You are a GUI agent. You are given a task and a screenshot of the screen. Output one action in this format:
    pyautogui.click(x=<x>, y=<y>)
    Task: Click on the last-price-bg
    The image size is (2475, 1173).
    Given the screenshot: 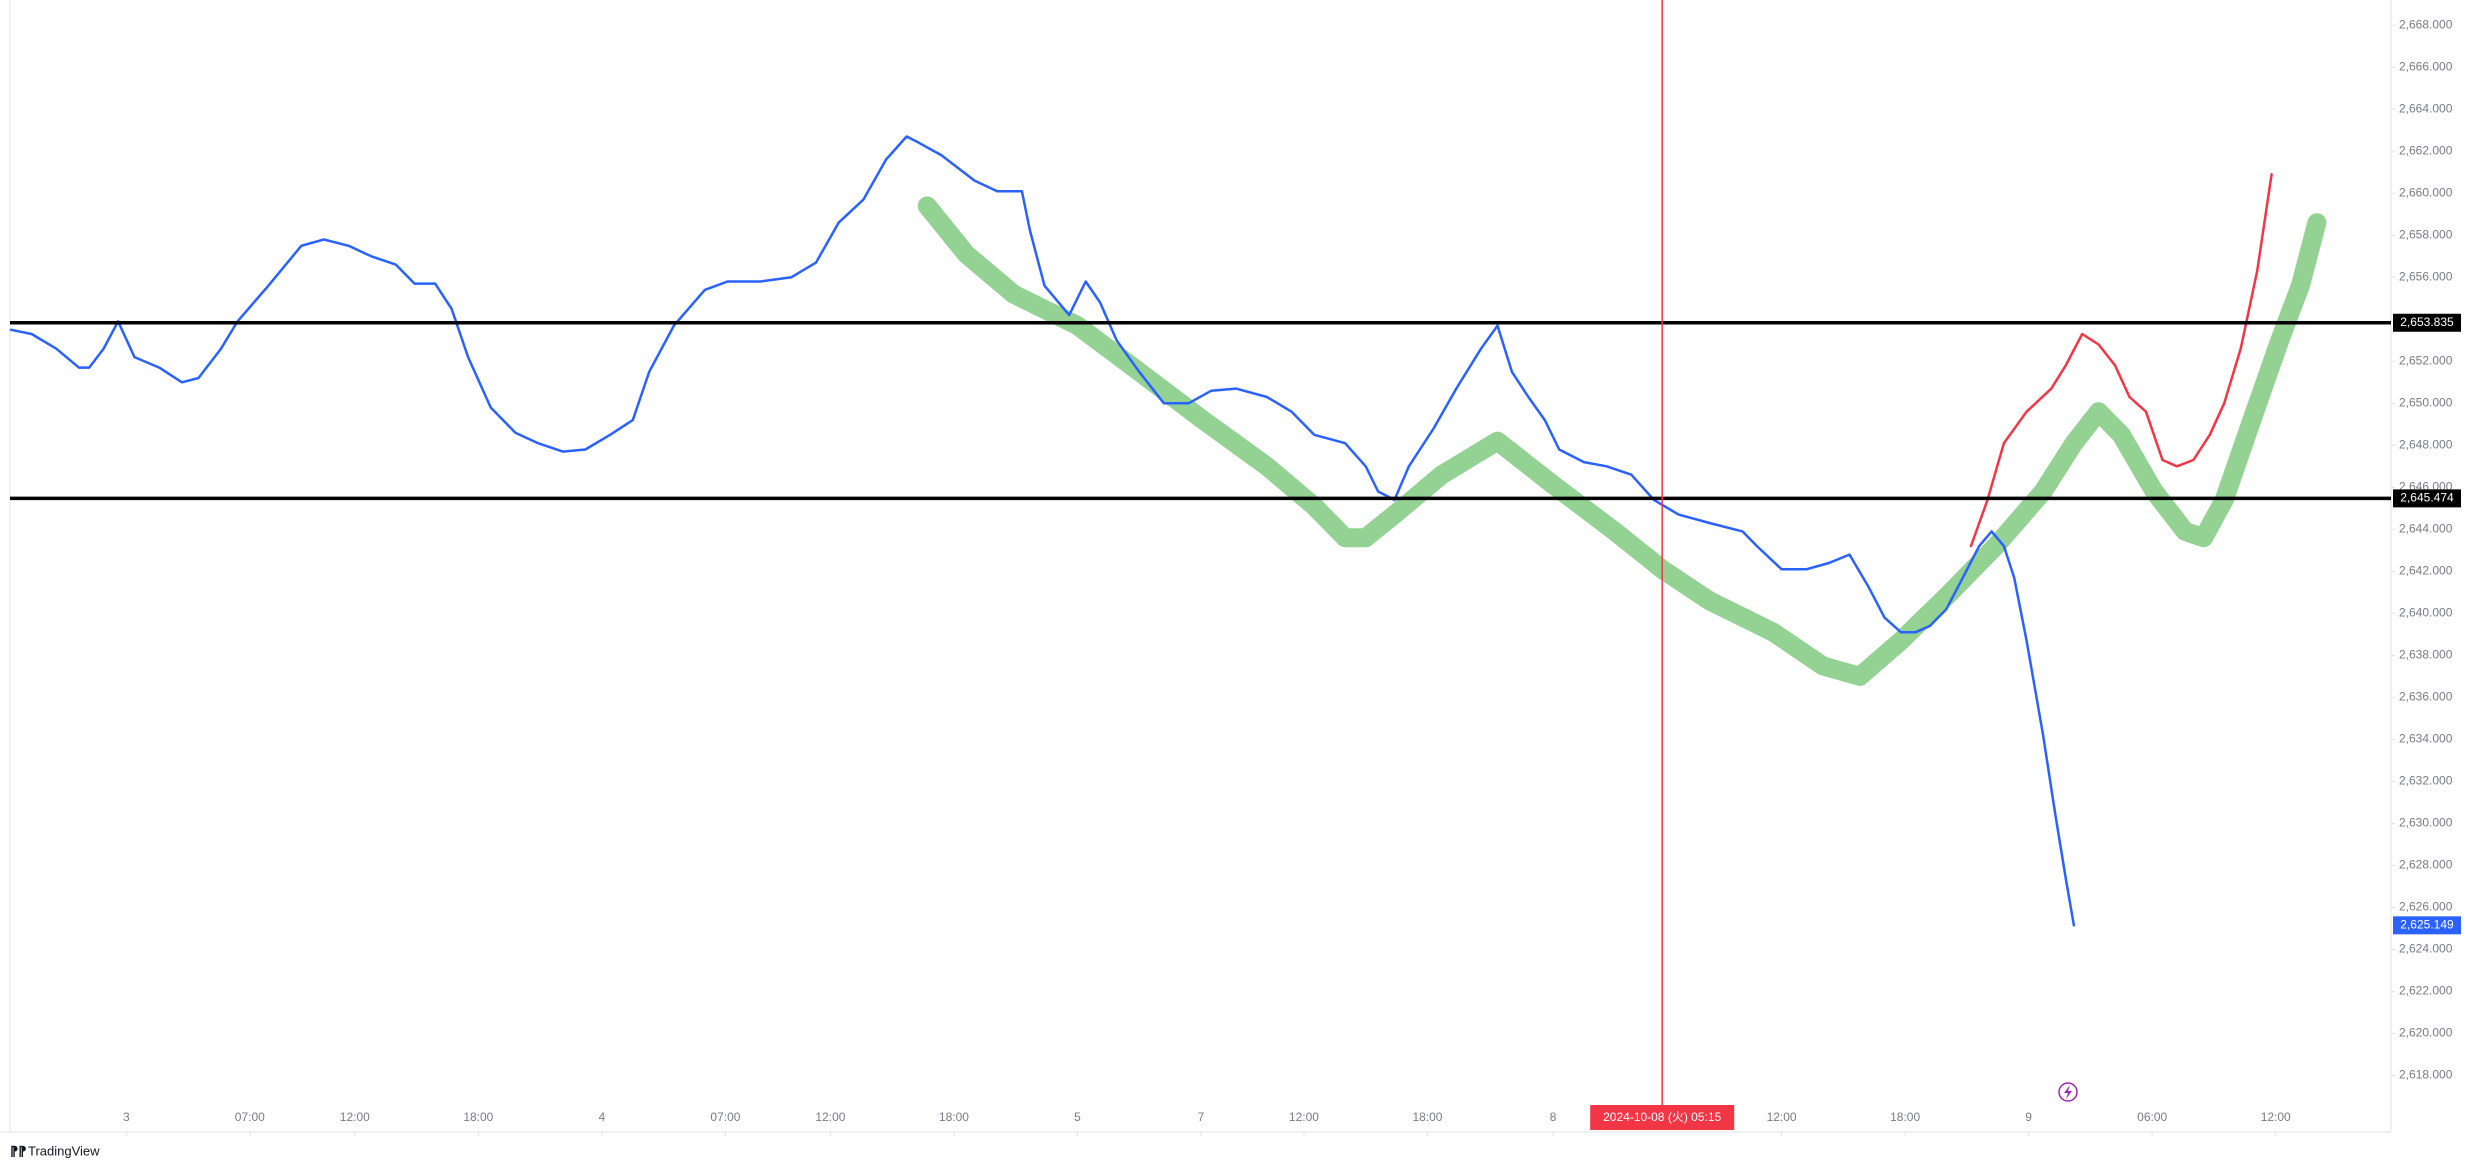 What is the action you would take?
    pyautogui.click(x=2427, y=925)
    